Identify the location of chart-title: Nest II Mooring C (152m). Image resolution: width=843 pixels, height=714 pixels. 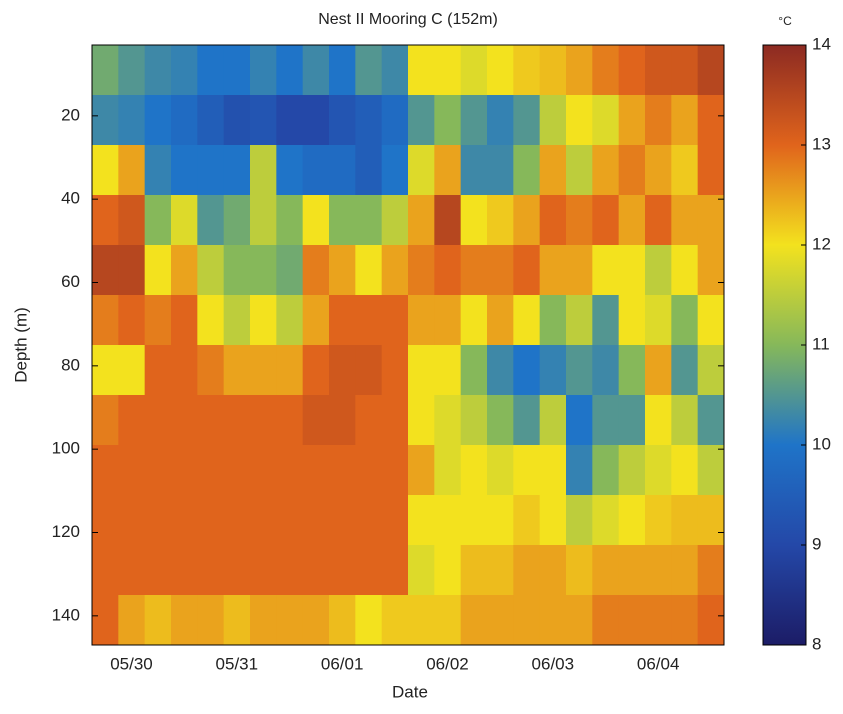
(408, 19).